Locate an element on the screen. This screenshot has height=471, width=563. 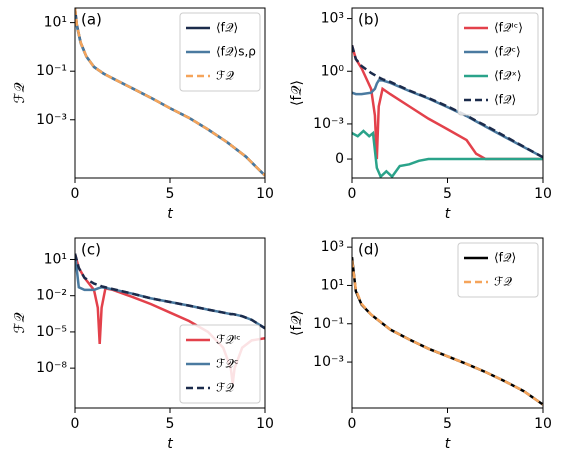
legend-label: ⟨f𝒬⟩s,ρ is located at coordinates (236, 52).